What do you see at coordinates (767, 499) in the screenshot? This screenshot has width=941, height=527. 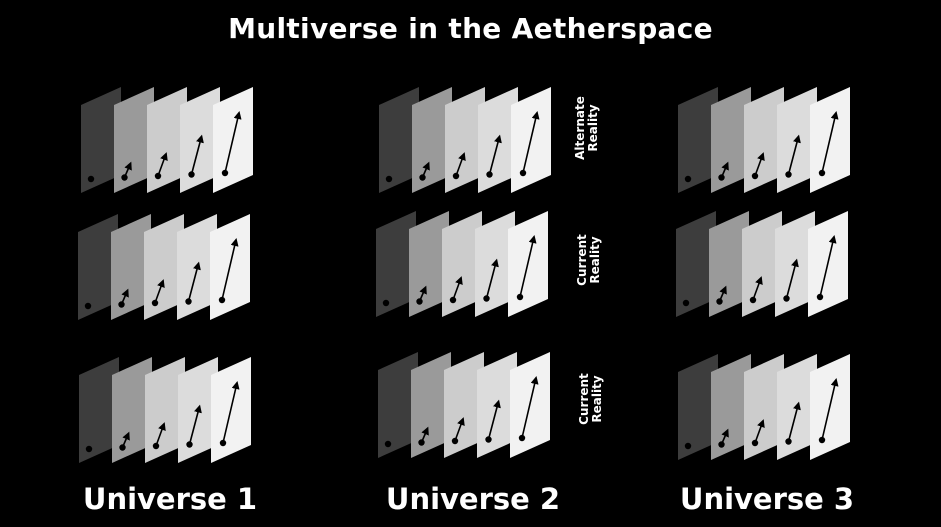 I see `universe-3-label: Universe 3` at bounding box center [767, 499].